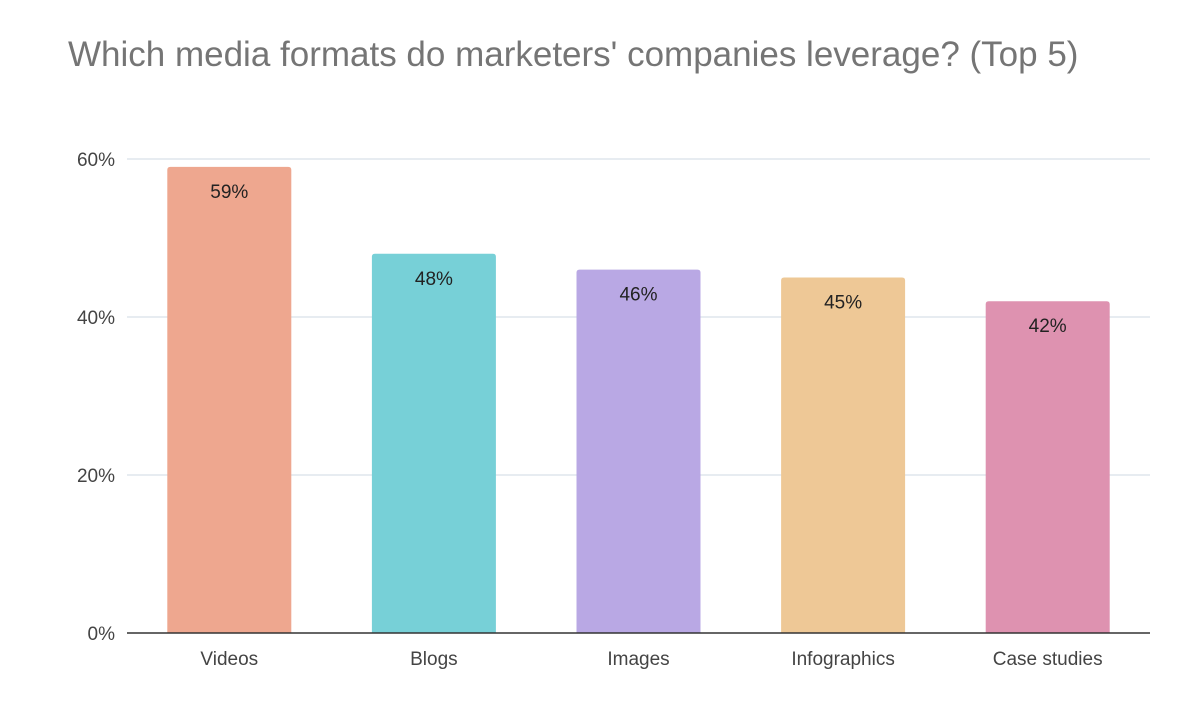 This screenshot has height=710, width=1200. Describe the element at coordinates (1048, 326) in the screenshot. I see `data-label: 42%` at that location.